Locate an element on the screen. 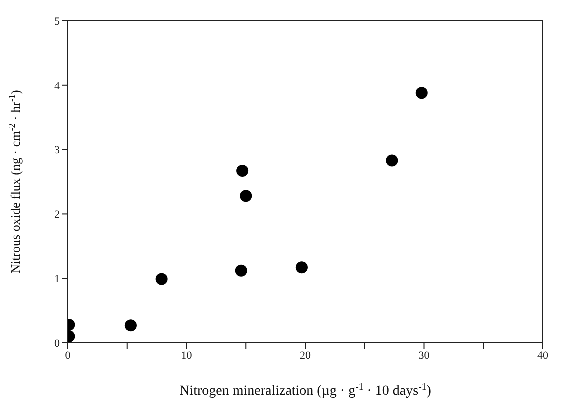 Image resolution: width=568 pixels, height=415 pixels. x-tick-label: 10 is located at coordinates (187, 356).